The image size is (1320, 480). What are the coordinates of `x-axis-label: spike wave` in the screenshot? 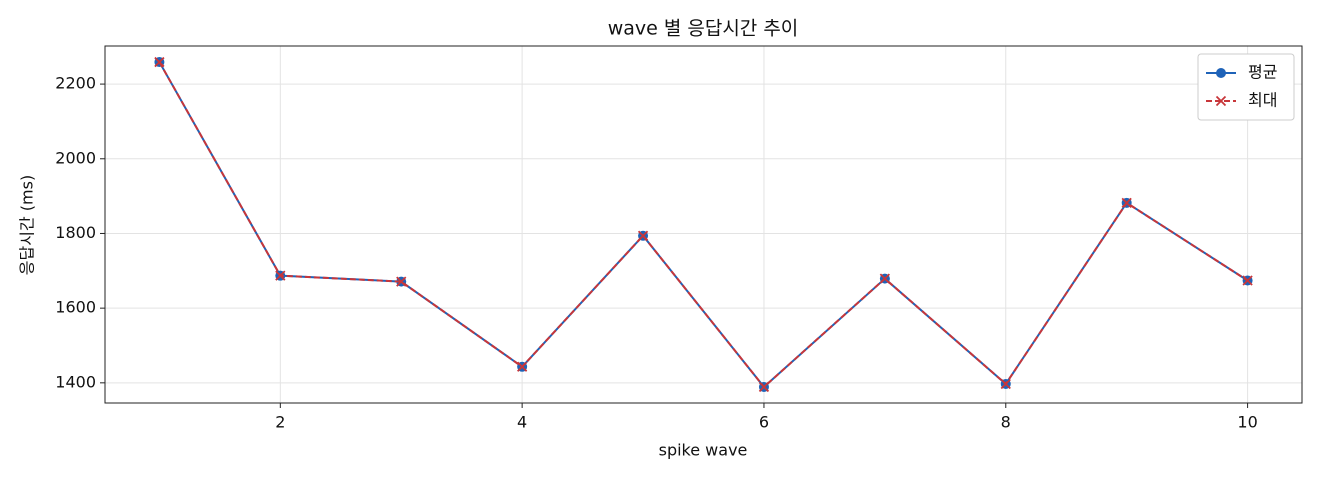 It's located at (703, 450).